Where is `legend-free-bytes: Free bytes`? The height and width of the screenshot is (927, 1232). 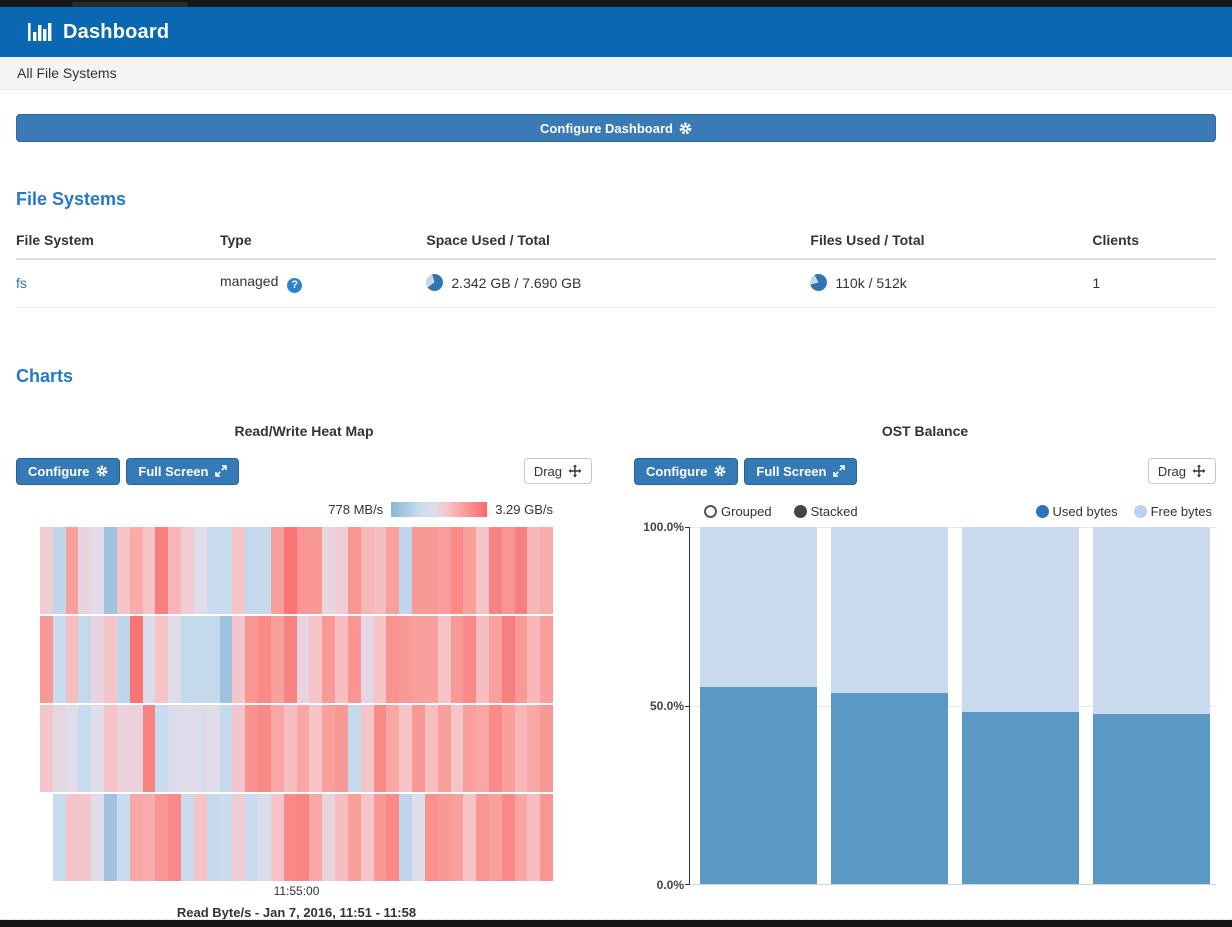 legend-free-bytes: Free bytes is located at coordinates (1172, 511).